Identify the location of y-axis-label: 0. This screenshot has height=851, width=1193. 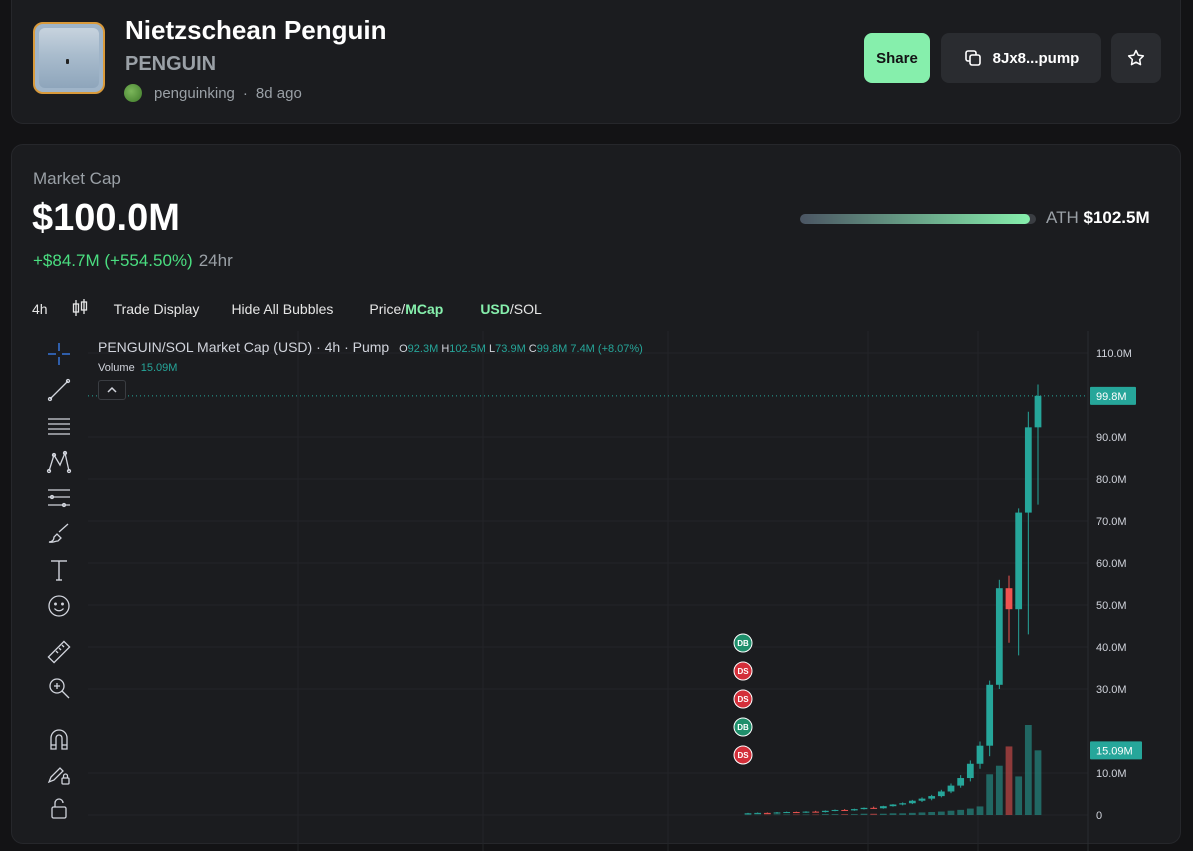
(1099, 816).